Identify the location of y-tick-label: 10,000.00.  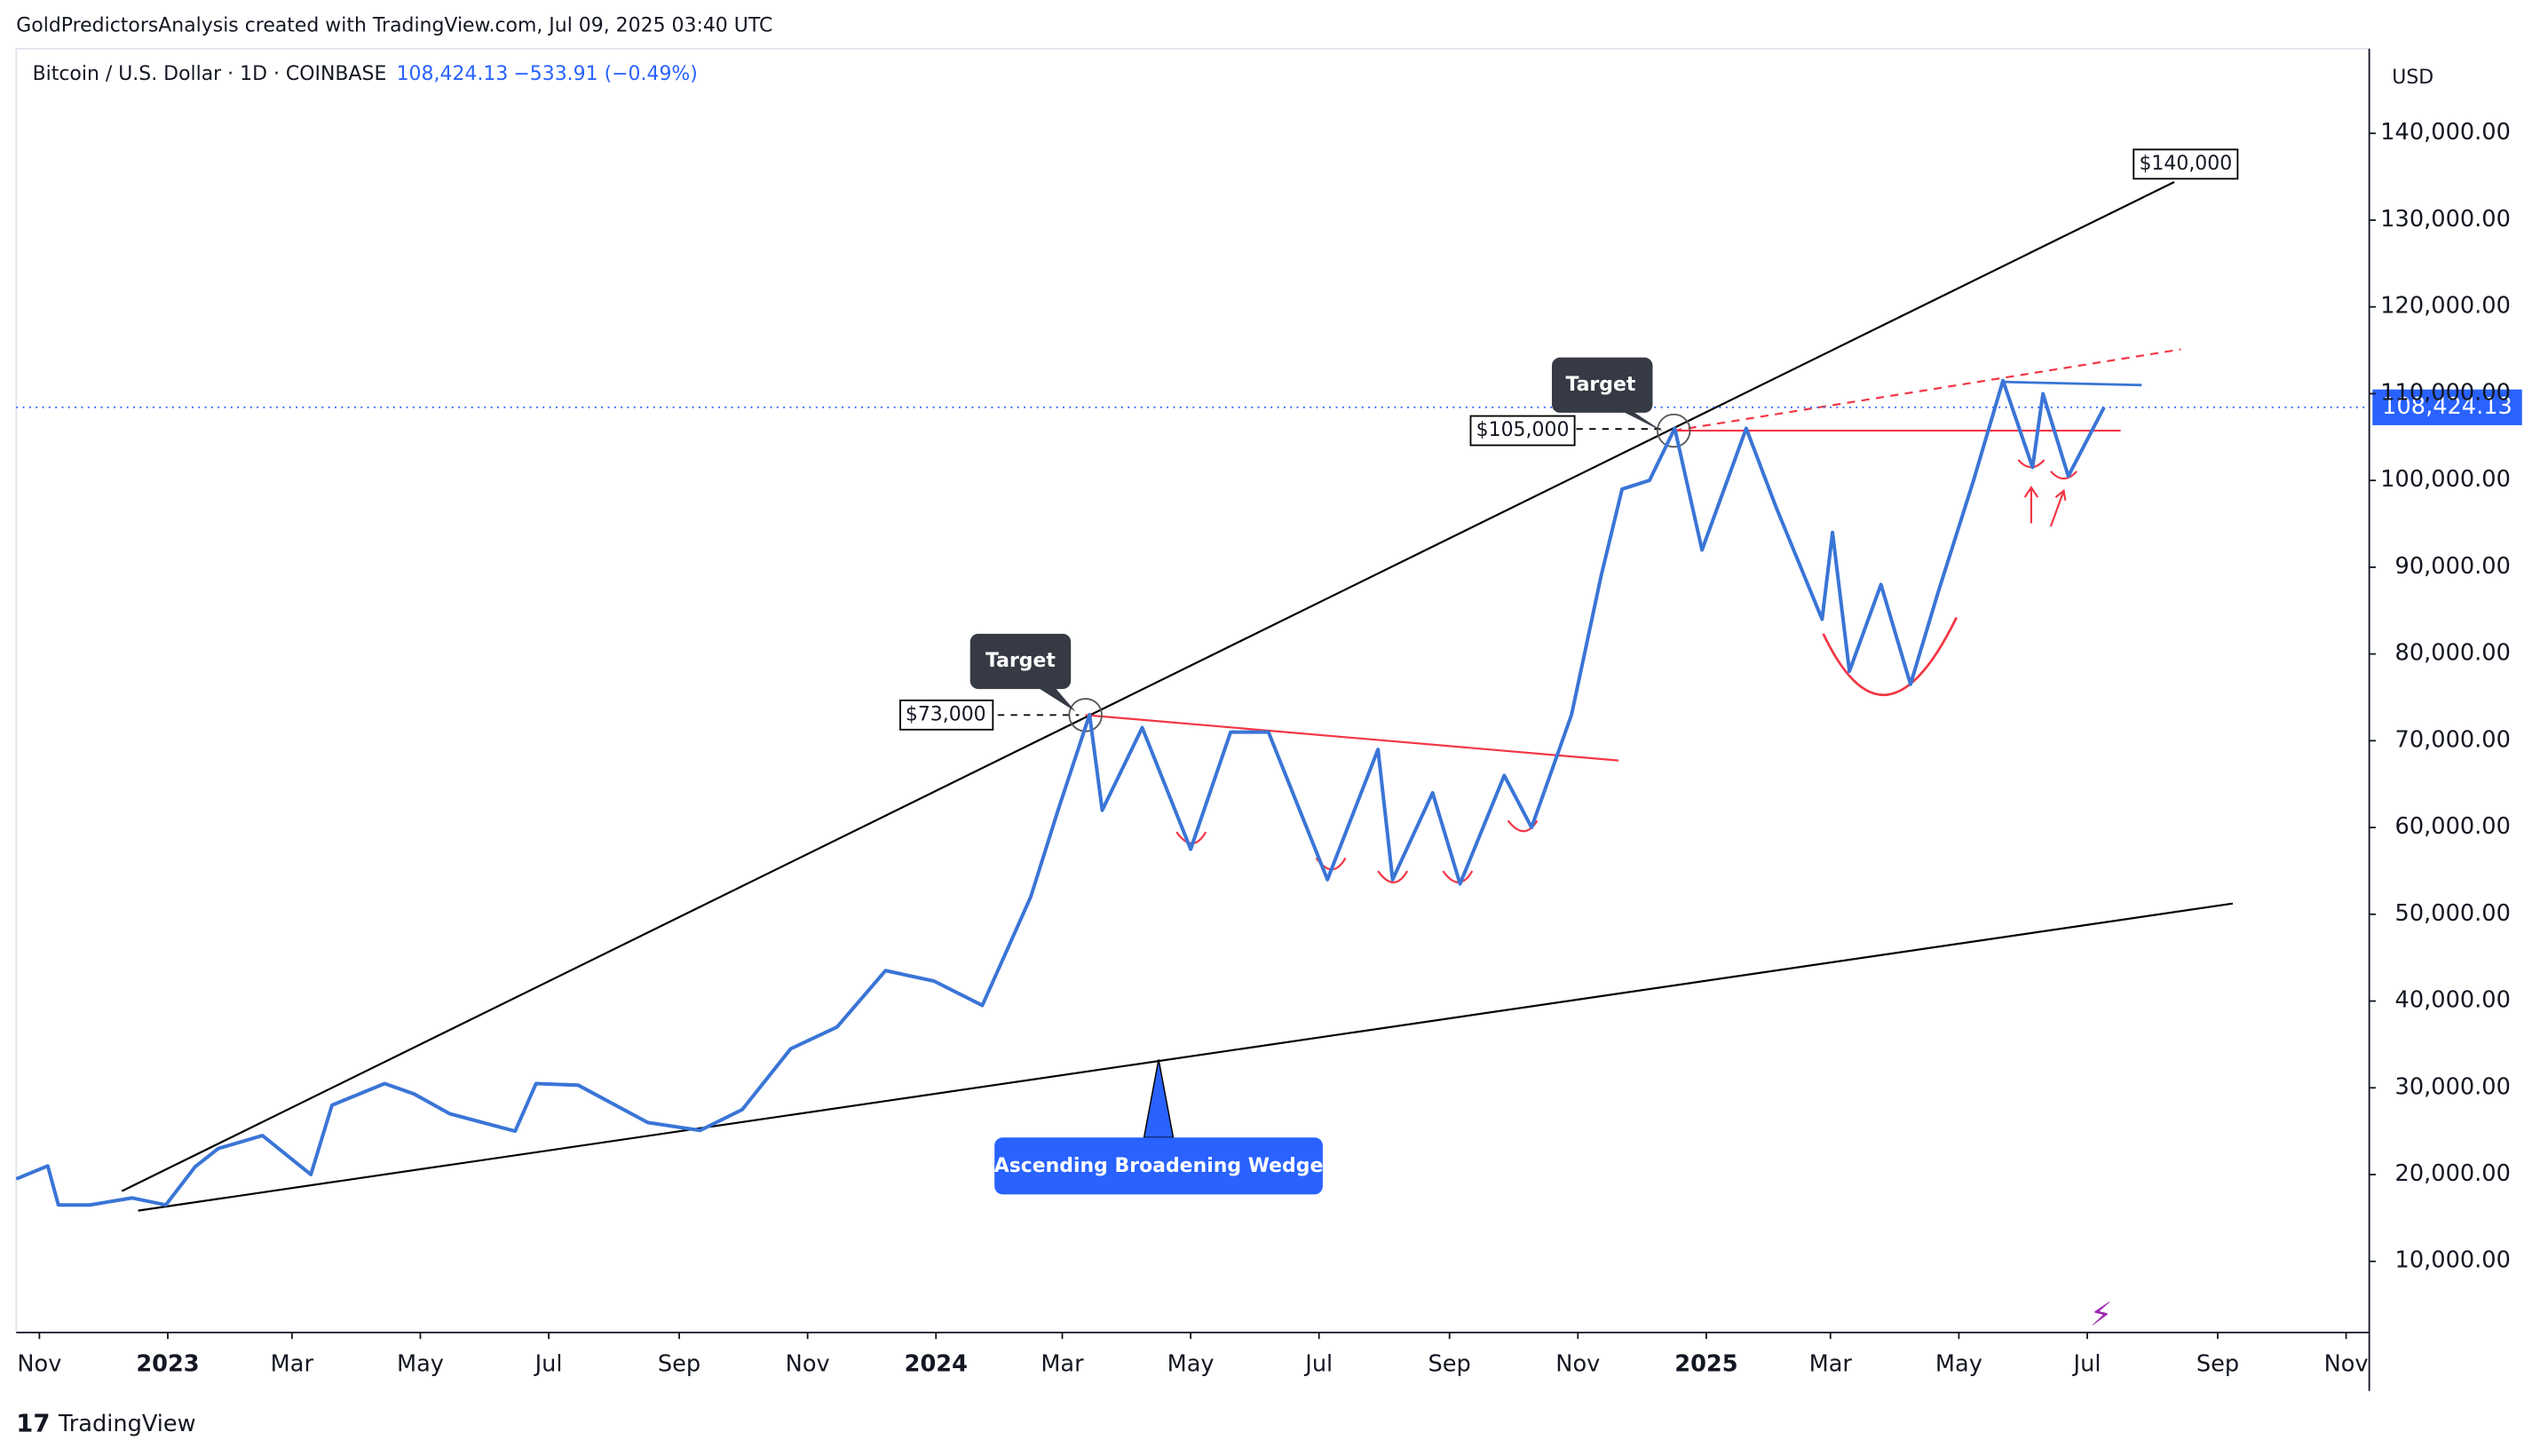
(2453, 1260).